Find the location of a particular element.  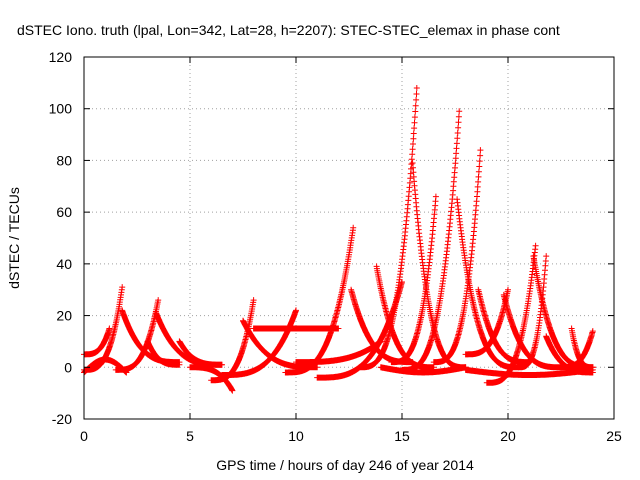

x-tick-label: 15 is located at coordinates (402, 436).